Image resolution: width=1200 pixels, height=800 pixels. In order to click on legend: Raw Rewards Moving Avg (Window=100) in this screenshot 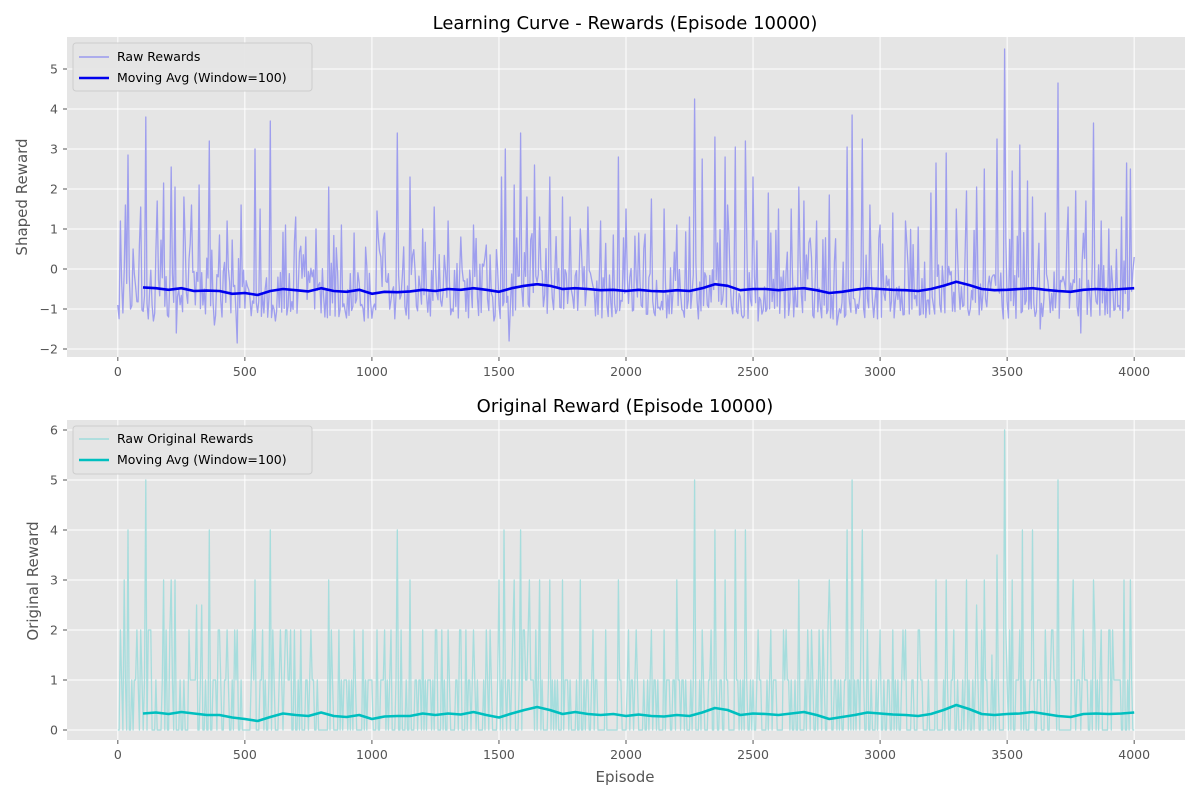, I will do `click(192, 67)`.